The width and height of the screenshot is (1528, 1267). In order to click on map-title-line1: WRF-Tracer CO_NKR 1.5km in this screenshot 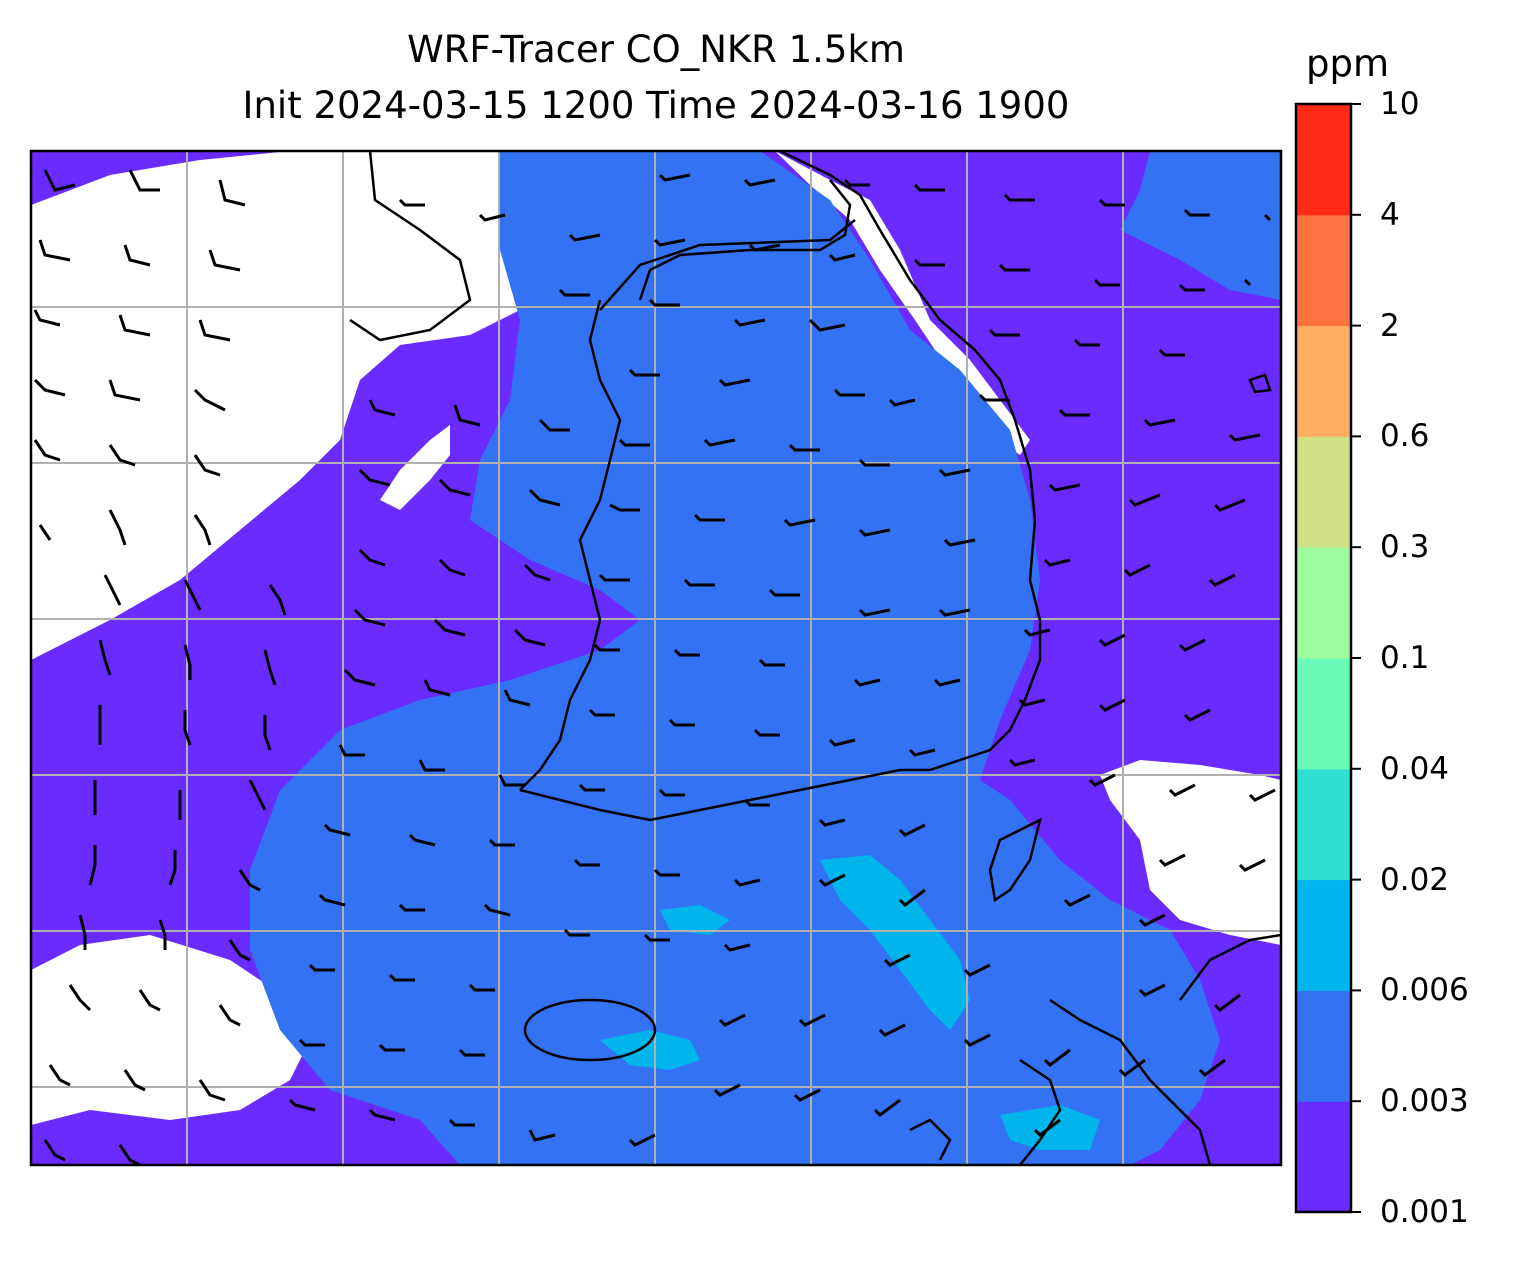, I will do `click(656, 49)`.